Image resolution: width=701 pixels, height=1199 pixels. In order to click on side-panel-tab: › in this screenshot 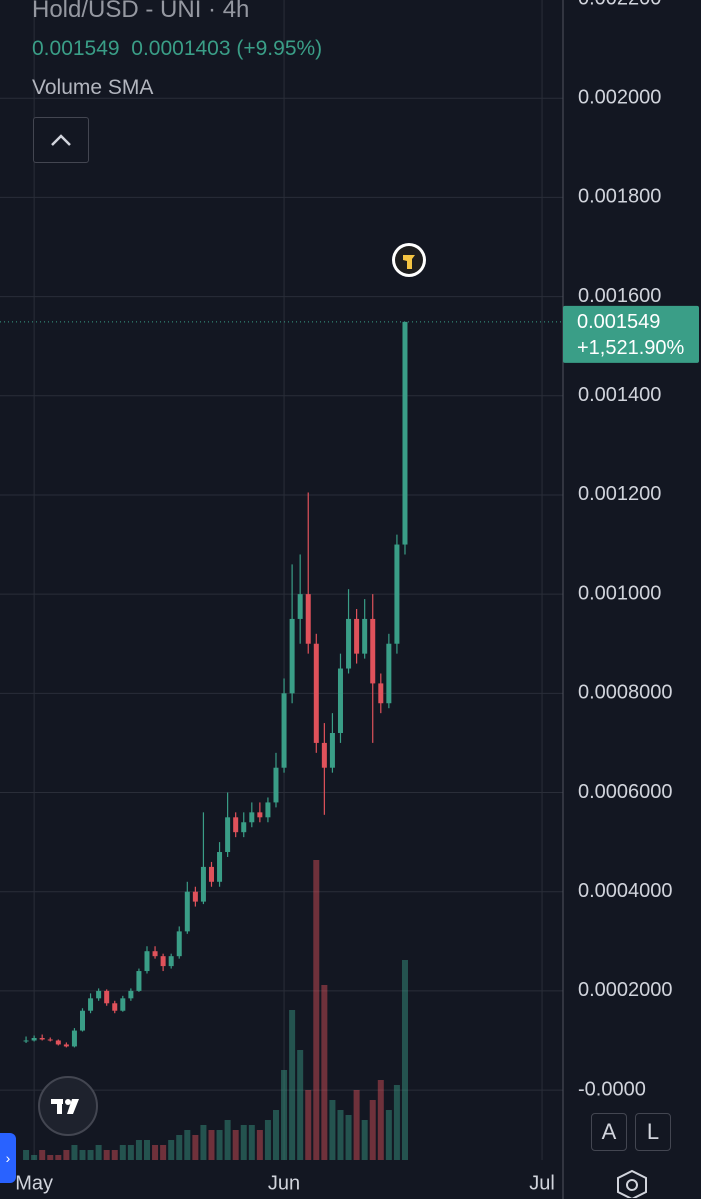, I will do `click(8, 1158)`.